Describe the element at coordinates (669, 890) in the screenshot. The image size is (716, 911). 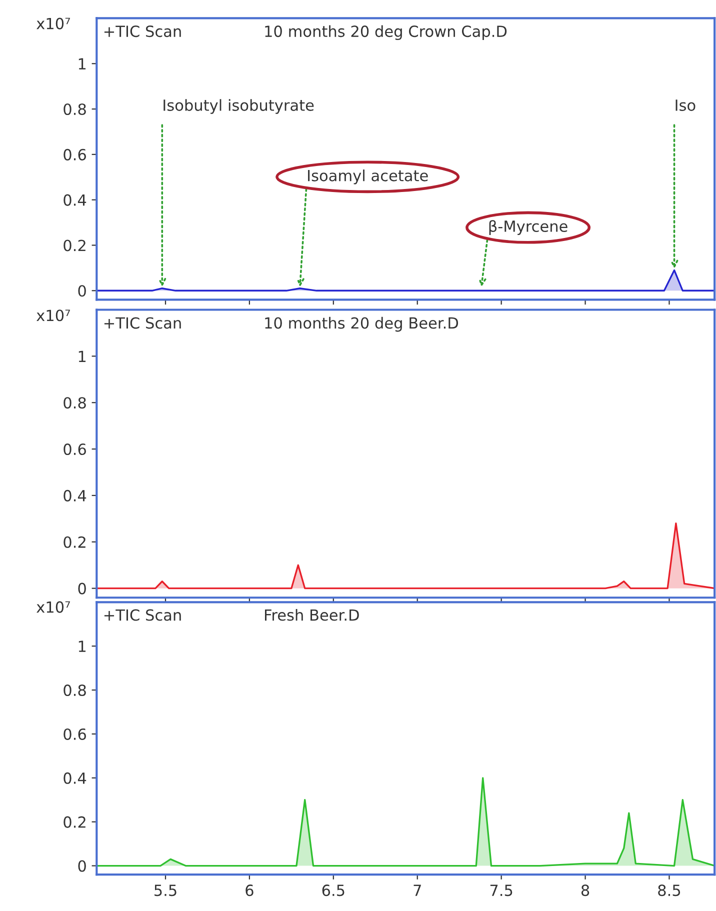
I see `x-tick-label: 8.5` at that location.